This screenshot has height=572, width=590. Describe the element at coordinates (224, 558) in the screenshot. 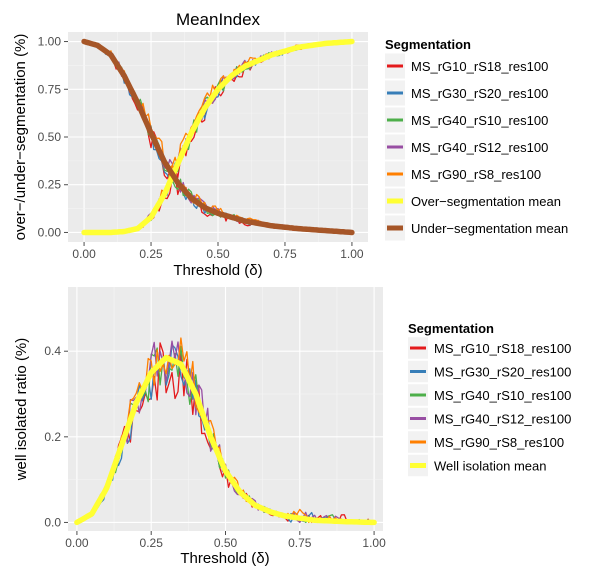

I see `bottom-x-axis-title: Threshold (δ)` at that location.